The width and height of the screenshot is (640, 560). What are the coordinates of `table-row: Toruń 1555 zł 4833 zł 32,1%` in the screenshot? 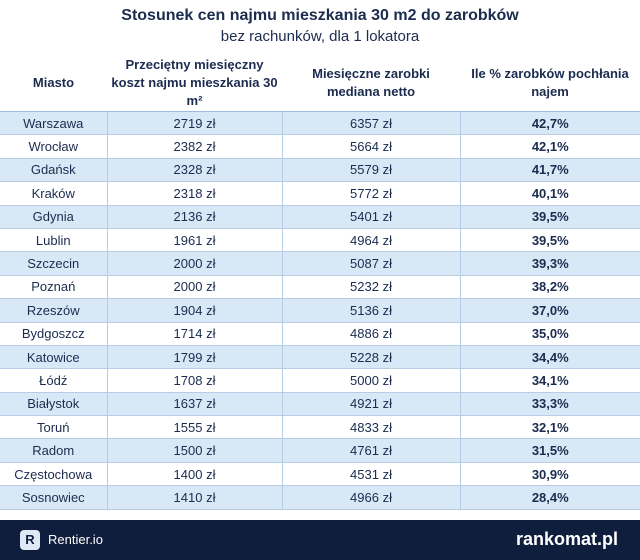 It's located at (320, 427).